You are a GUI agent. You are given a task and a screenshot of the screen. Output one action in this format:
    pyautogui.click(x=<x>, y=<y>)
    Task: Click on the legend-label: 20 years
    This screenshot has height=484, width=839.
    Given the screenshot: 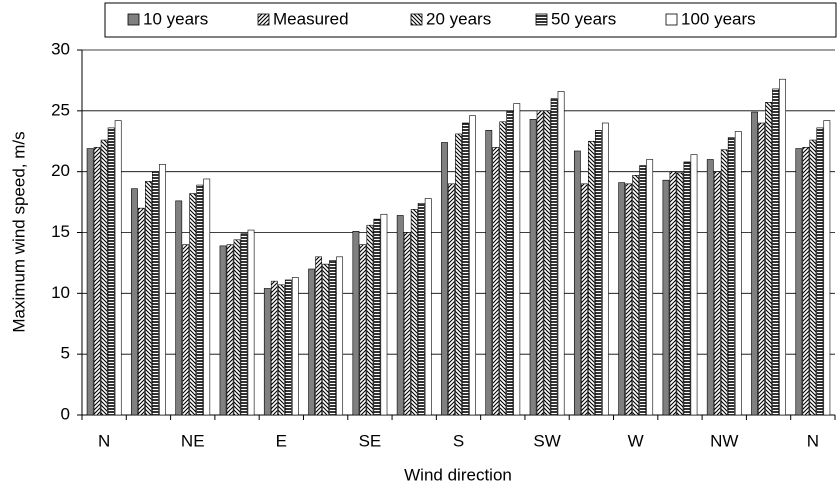 What is the action you would take?
    pyautogui.click(x=458, y=18)
    